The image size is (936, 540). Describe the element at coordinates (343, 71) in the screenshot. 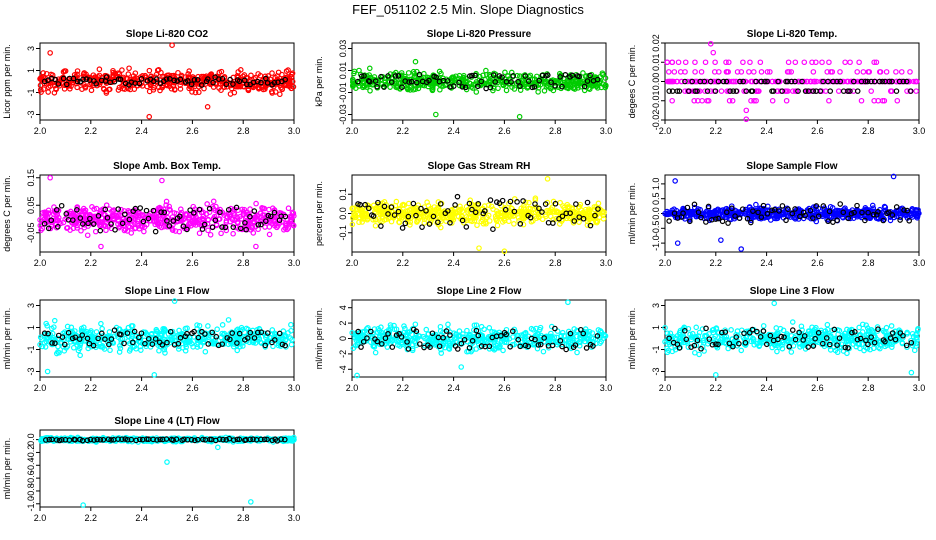

I see `y-tick-label: 0.01` at that location.